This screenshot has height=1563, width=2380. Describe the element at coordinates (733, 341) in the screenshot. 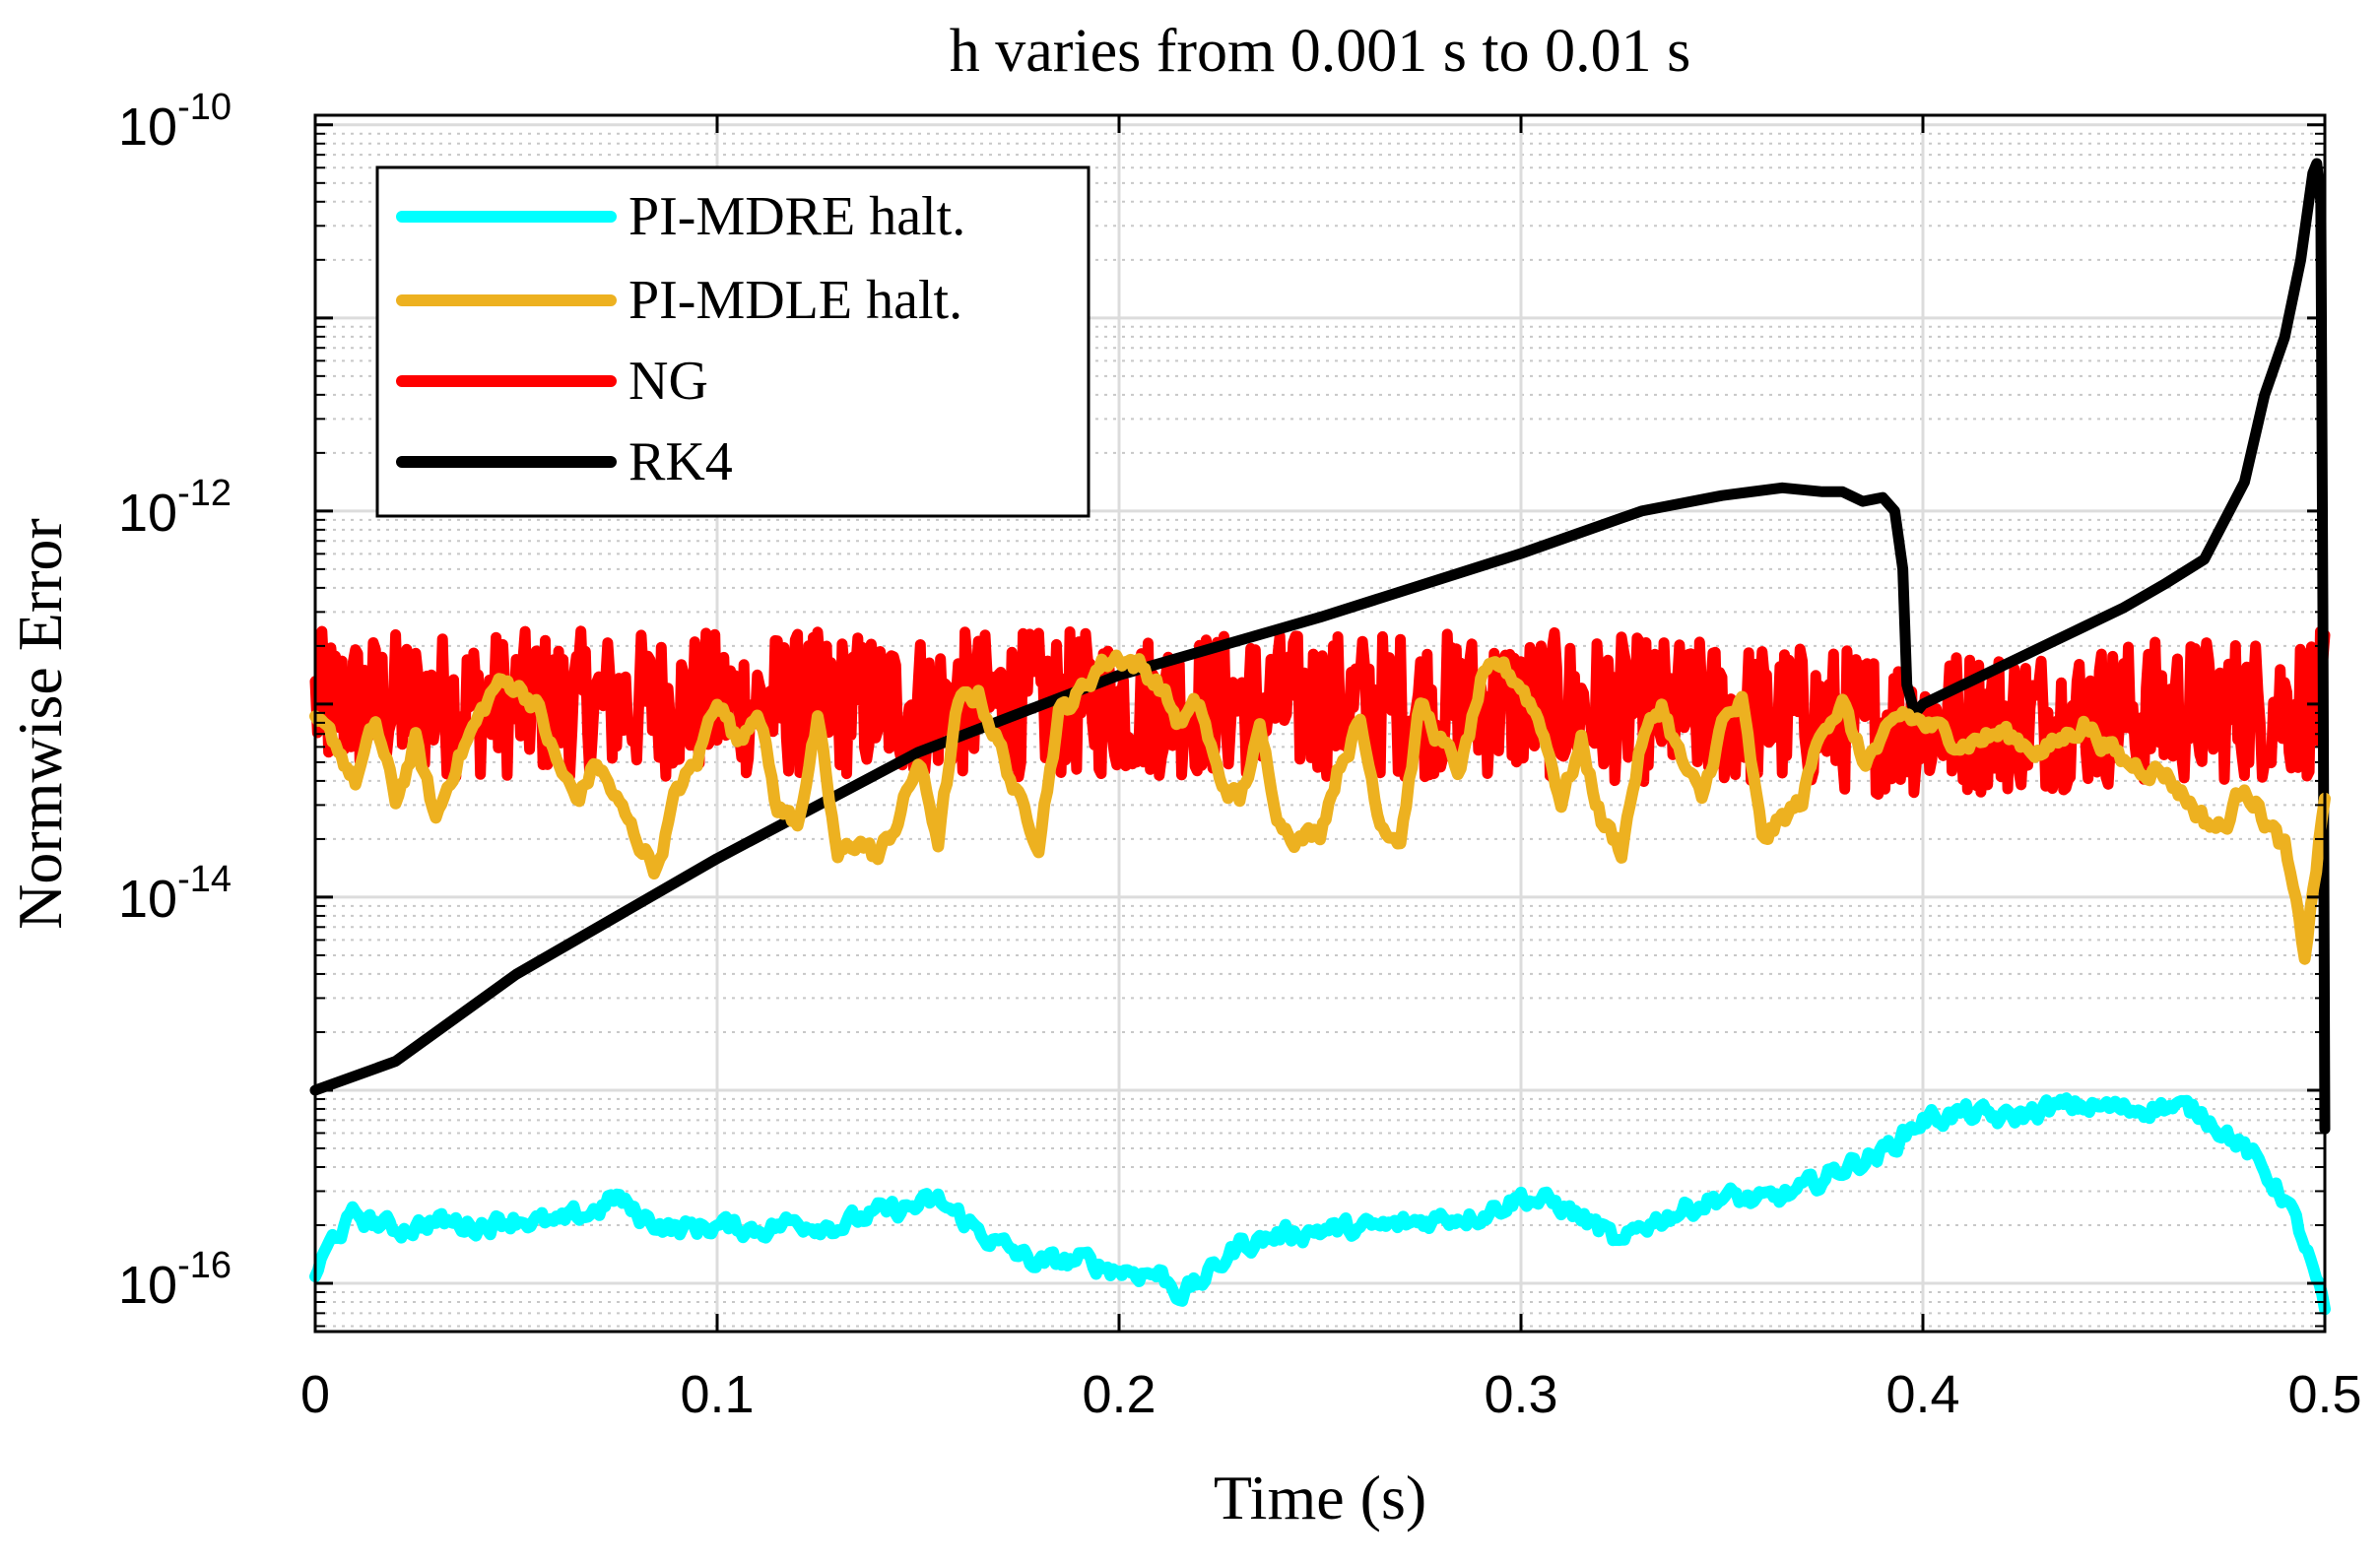

I see `legend: PI-MDRE halt. PI-MDLE halt. NG RK4` at that location.